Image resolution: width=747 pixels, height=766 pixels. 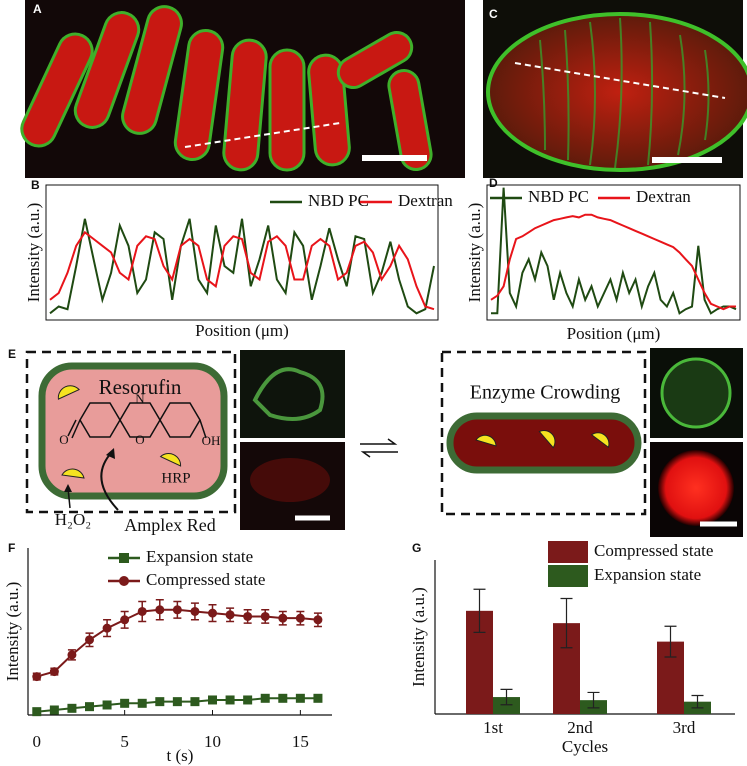 I want to click on x-axis-label: t (s), so click(x=180, y=755).